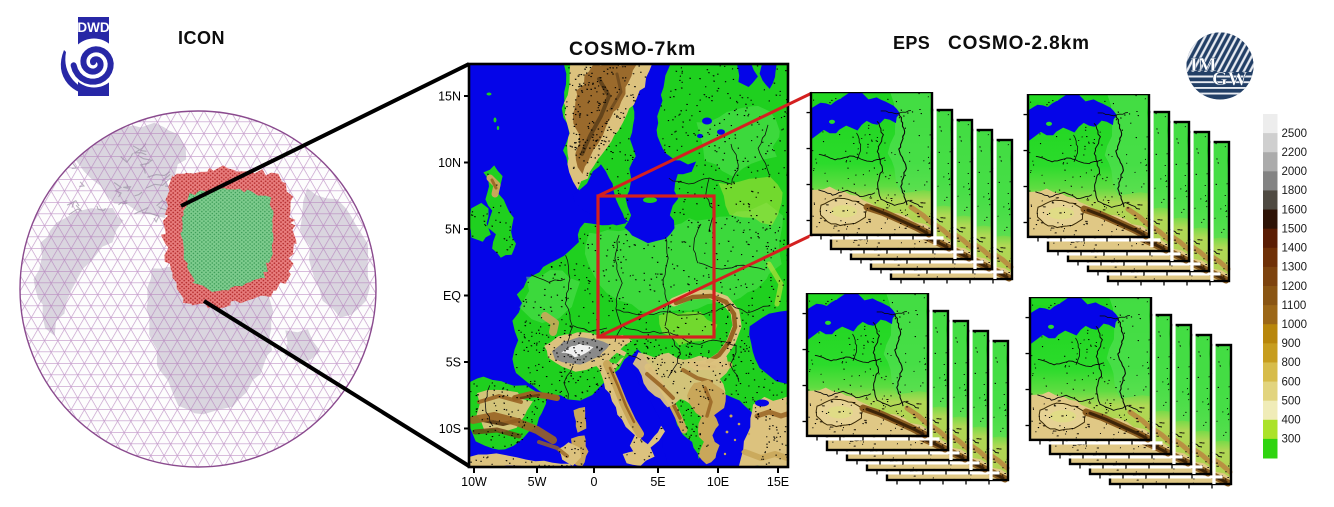 The image size is (1334, 507). I want to click on svg-text: IM, so click(1203, 65).